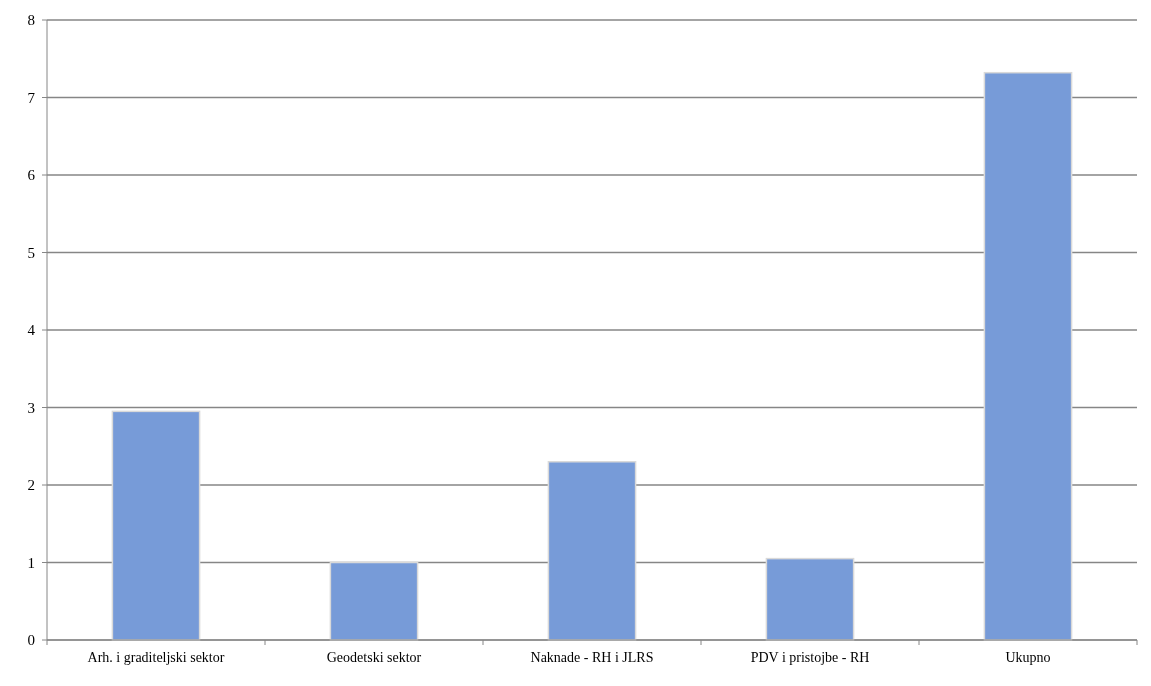 This screenshot has height=686, width=1151. I want to click on y-tick-label: 5, so click(31, 252).